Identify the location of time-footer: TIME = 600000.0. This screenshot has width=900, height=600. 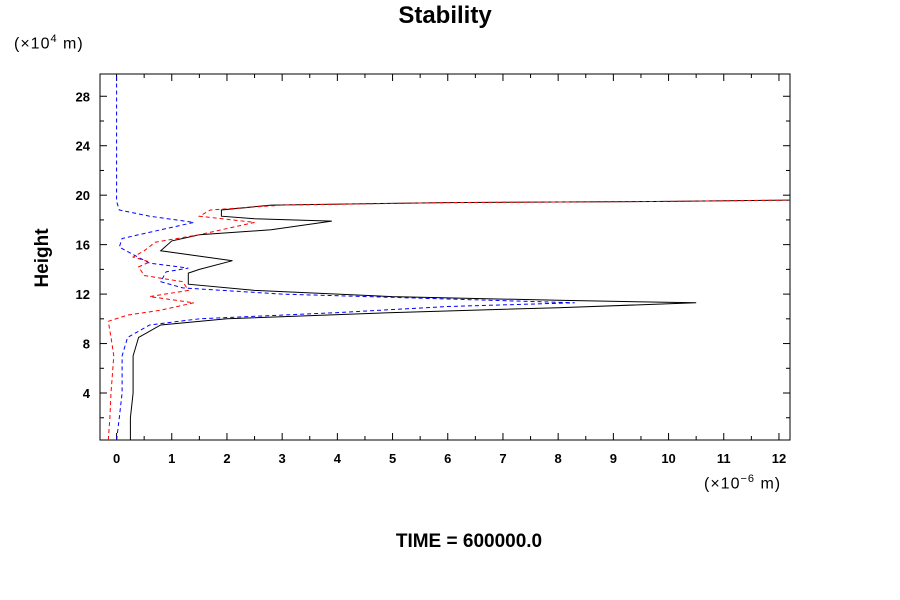
(469, 541).